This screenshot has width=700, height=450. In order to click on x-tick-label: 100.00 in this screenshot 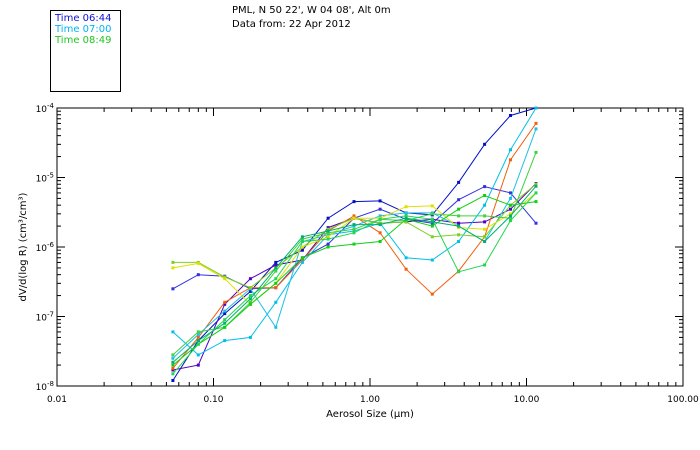, I will do `click(683, 400)`.